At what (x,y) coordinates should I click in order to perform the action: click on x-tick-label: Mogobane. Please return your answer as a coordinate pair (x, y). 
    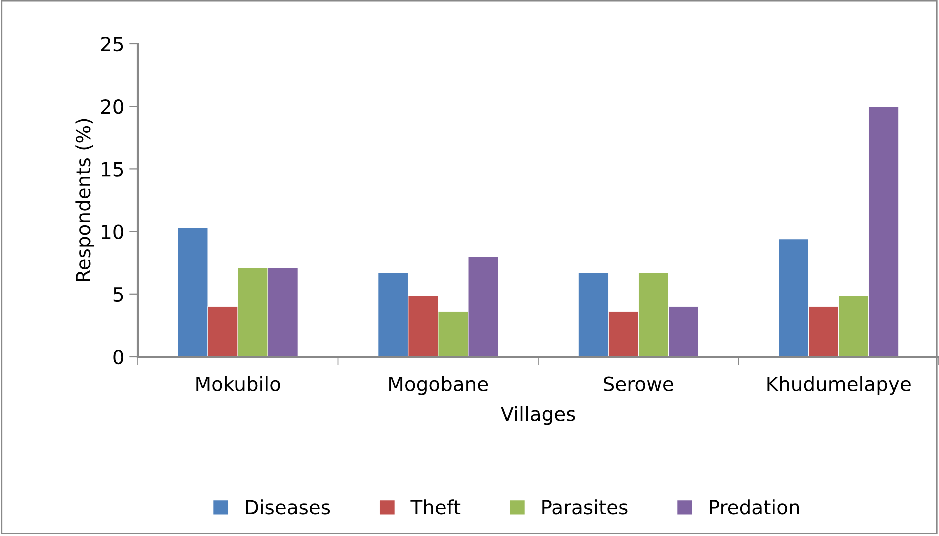
    Looking at the image, I should click on (439, 386).